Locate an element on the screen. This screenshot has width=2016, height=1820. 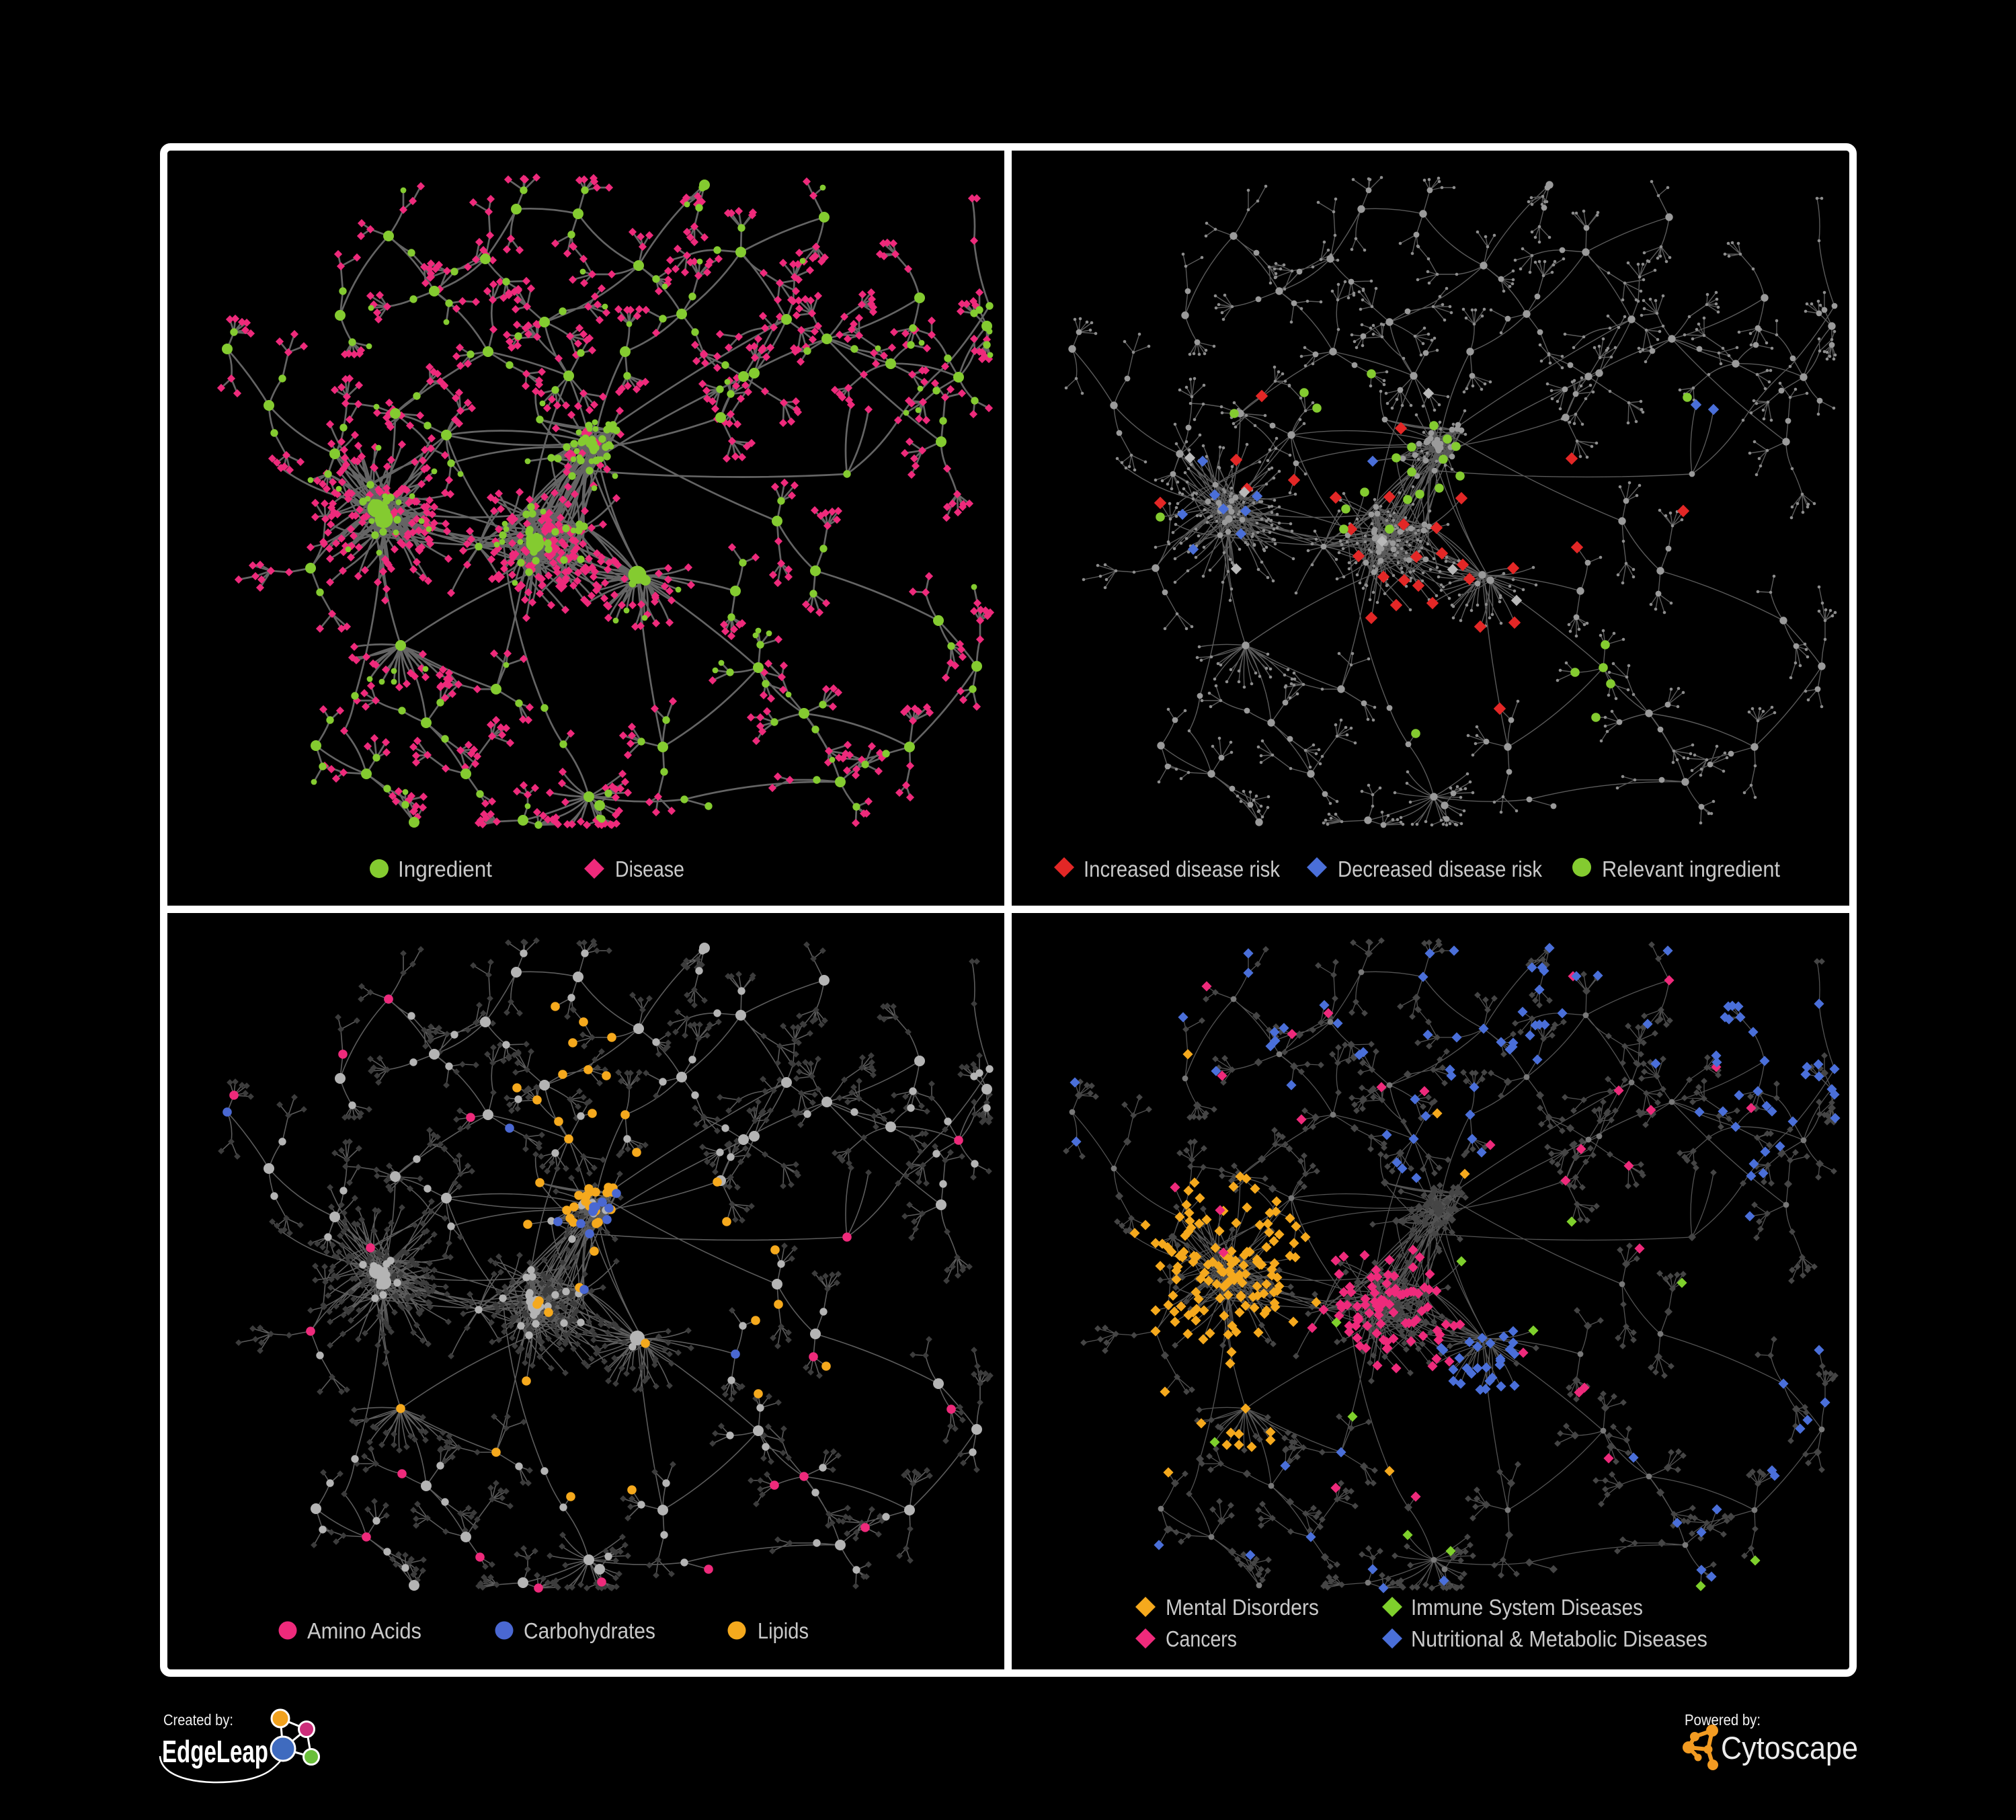
svg-text: Created by: is located at coordinates (198, 1720).